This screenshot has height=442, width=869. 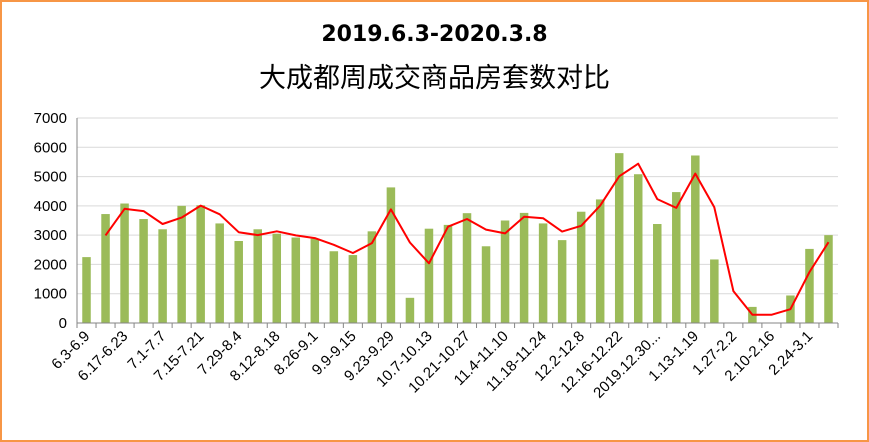 I want to click on y-axis-tick-labels: 0 1000 2000 3000 4000 5000 6000 7000, so click(x=50, y=221).